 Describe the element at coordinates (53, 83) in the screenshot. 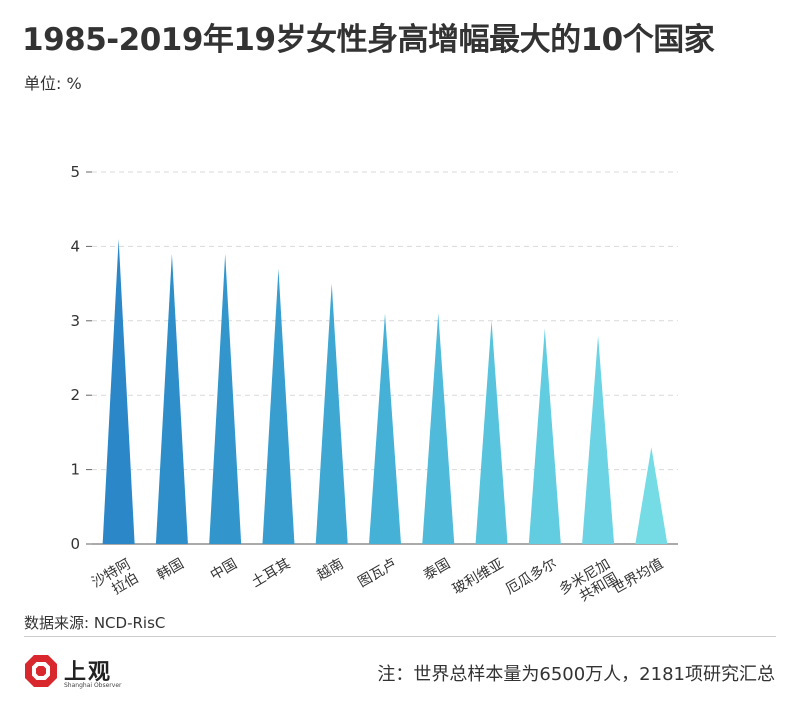

I see `unit-label: 单位: %` at that location.